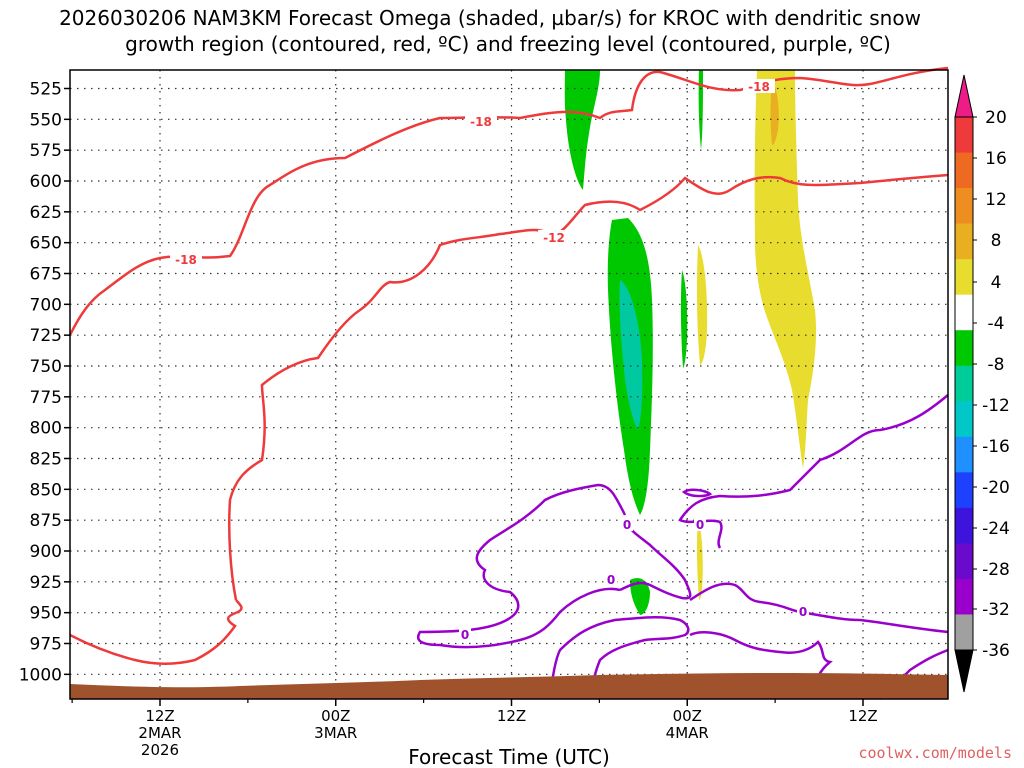 This screenshot has height=768, width=1024. What do you see at coordinates (996, 570) in the screenshot?
I see `colorbar-label: -28` at bounding box center [996, 570].